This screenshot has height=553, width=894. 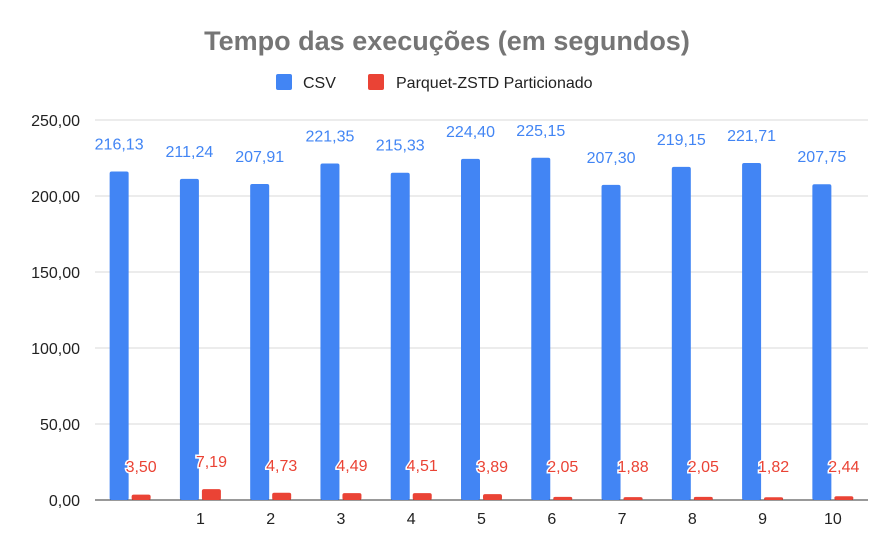 I want to click on data-label-parquet: 4,73, so click(x=281, y=466).